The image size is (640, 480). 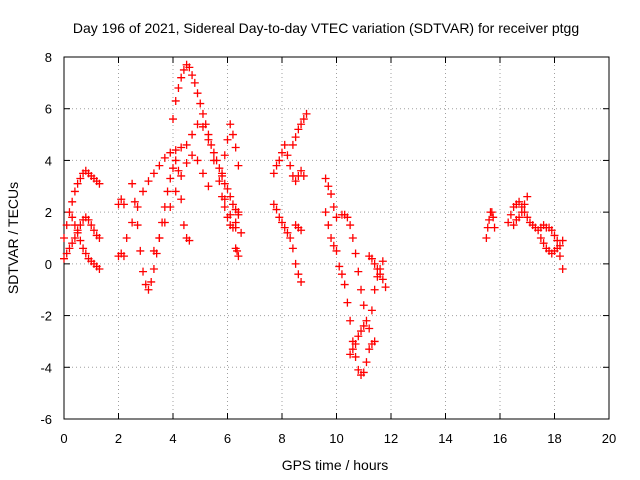 I want to click on x-tick-label: 14, so click(x=445, y=438).